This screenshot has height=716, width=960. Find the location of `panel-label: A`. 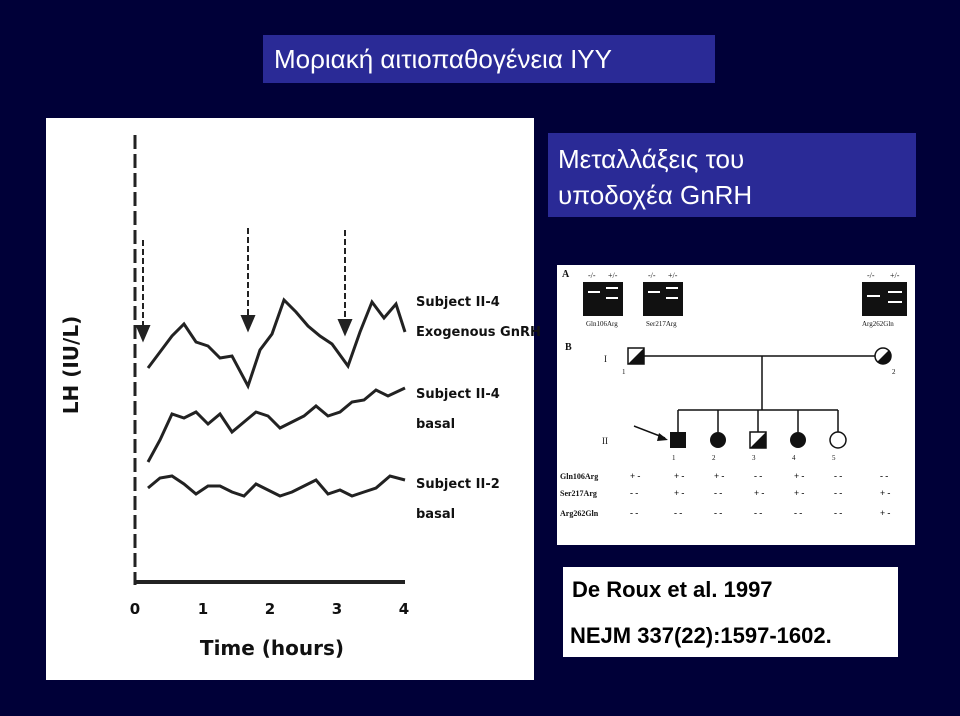

panel-label: A is located at coordinates (566, 274).